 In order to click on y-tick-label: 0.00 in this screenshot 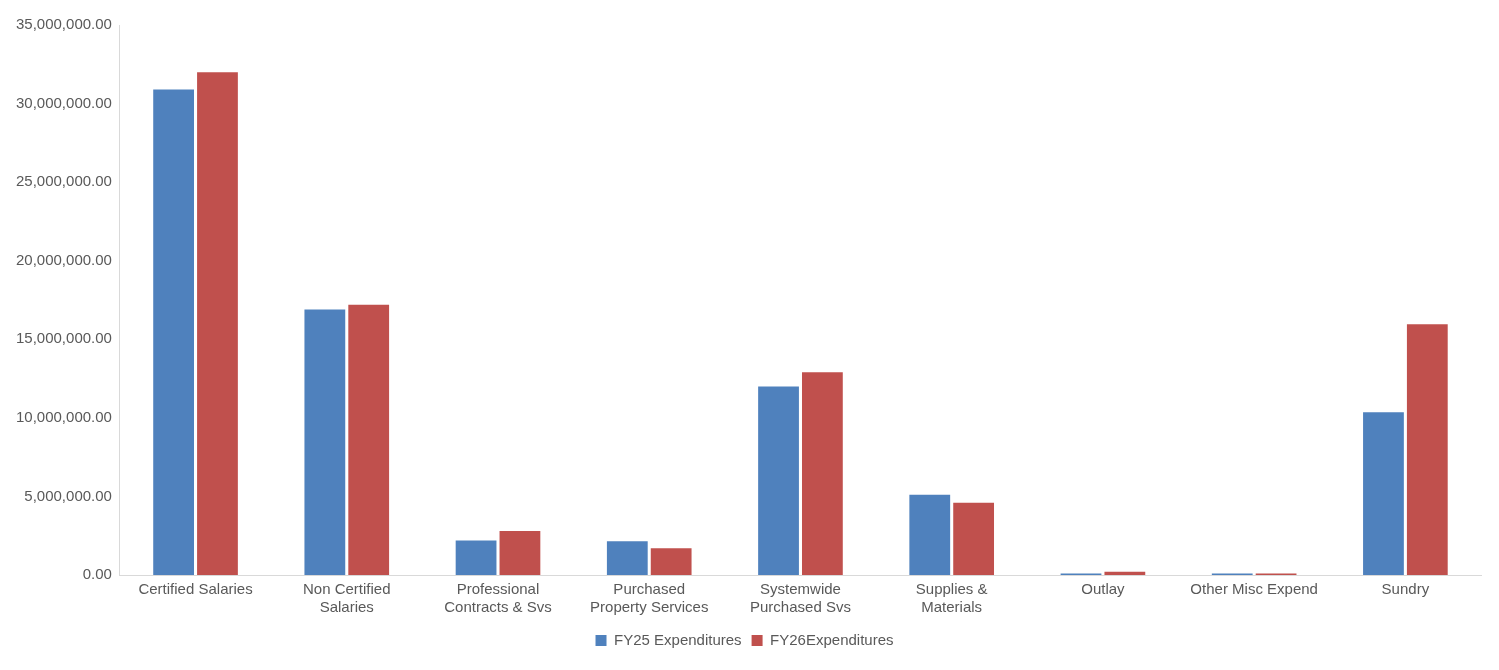, I will do `click(97, 574)`.